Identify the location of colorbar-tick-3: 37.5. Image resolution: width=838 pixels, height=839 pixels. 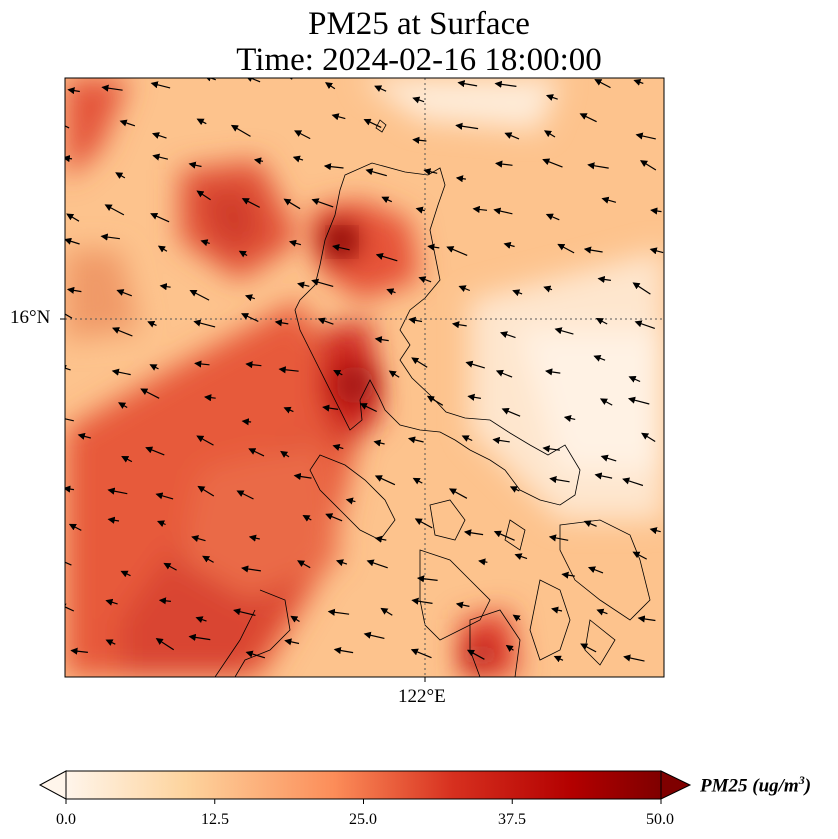
(512, 819).